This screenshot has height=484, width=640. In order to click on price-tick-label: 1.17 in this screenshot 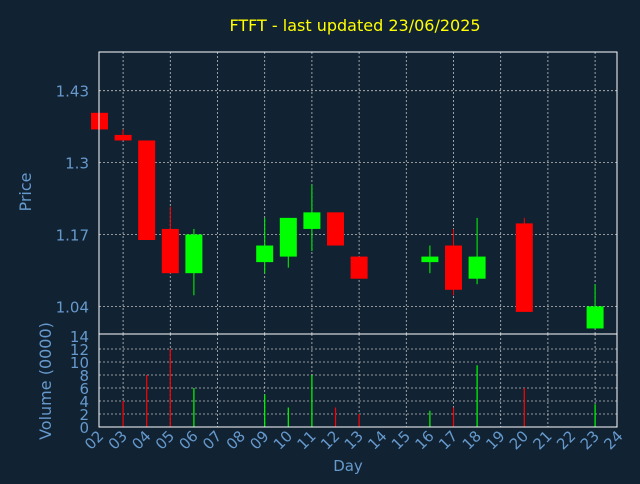, I will do `click(72, 235)`.